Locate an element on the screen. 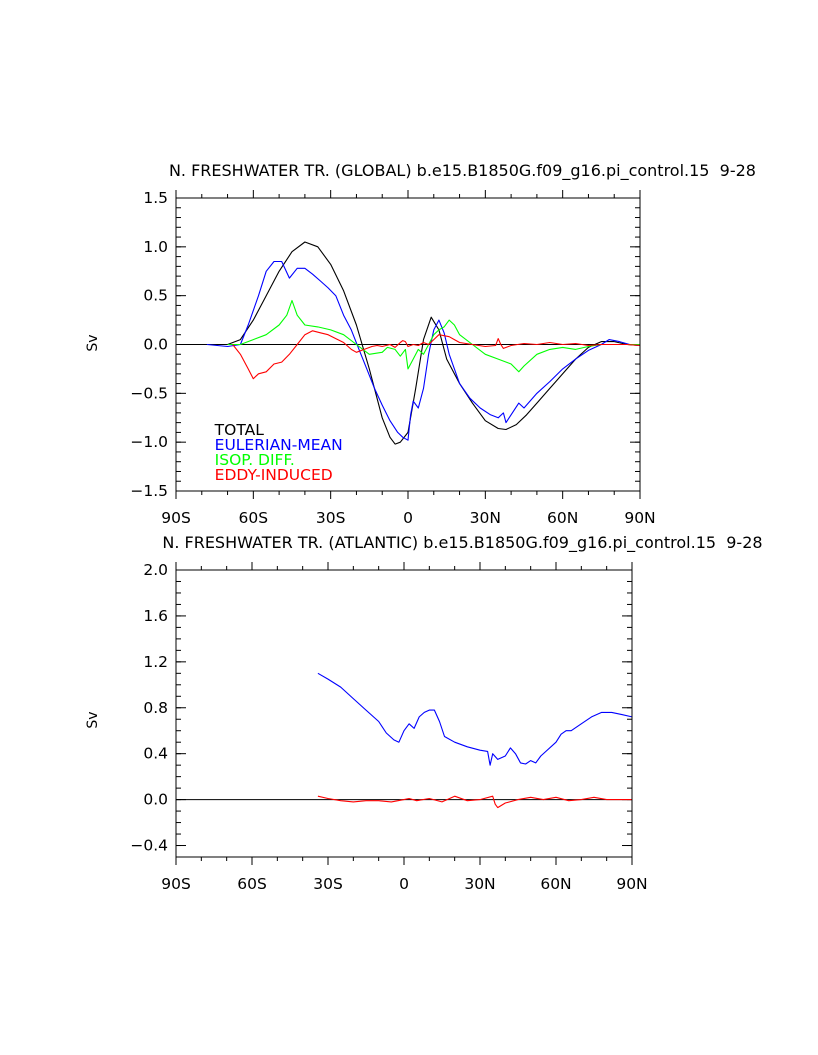 Image resolution: width=818 pixels, height=1055 pixels. atlantic-y-tick-label: 2.0 is located at coordinates (155, 570).